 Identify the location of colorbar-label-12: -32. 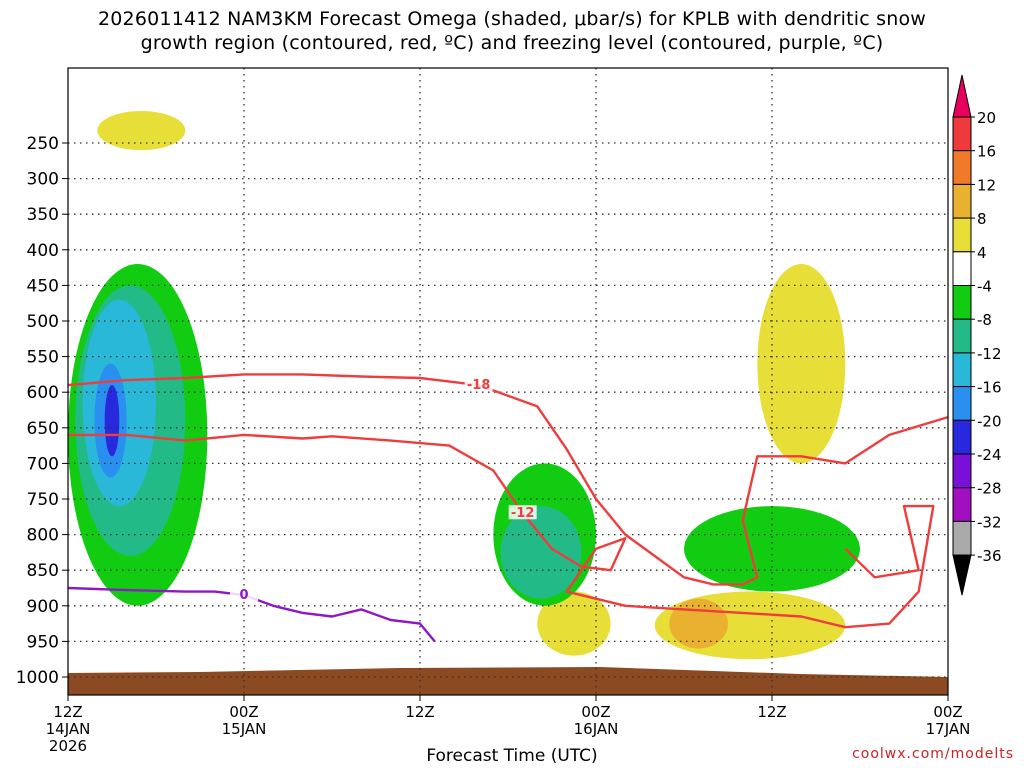
(989, 522).